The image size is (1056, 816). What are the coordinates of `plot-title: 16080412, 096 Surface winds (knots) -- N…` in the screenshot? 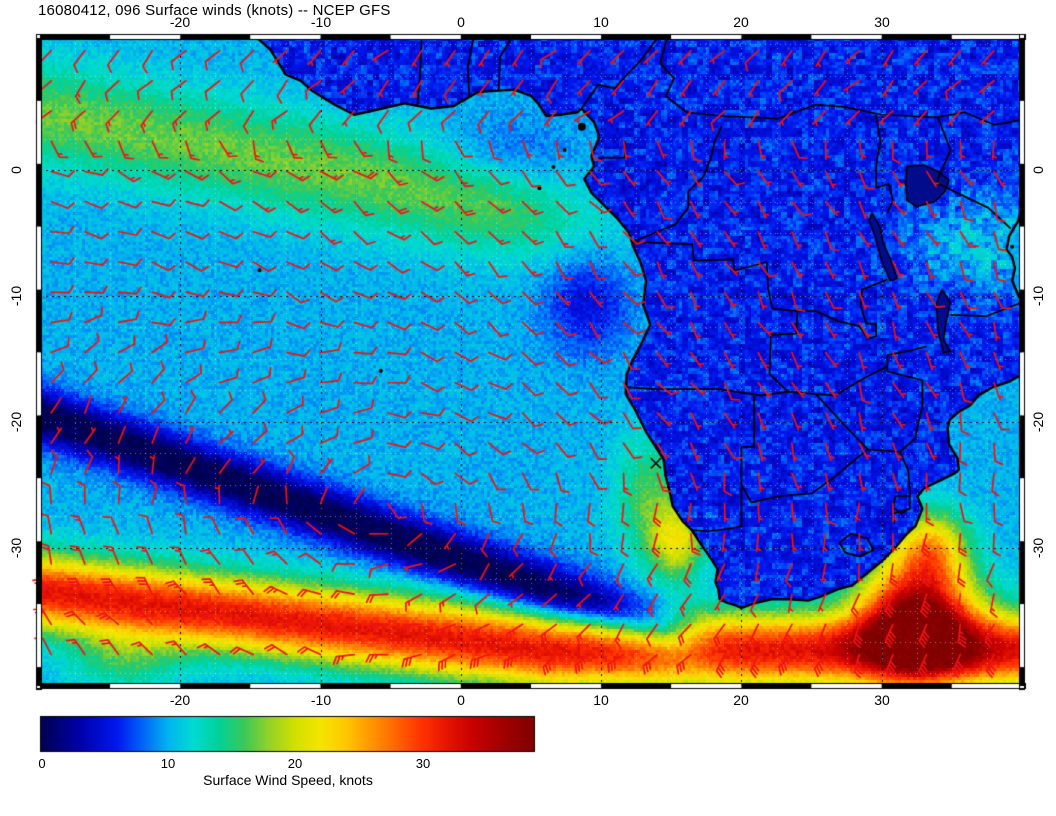 It's located at (214, 10).